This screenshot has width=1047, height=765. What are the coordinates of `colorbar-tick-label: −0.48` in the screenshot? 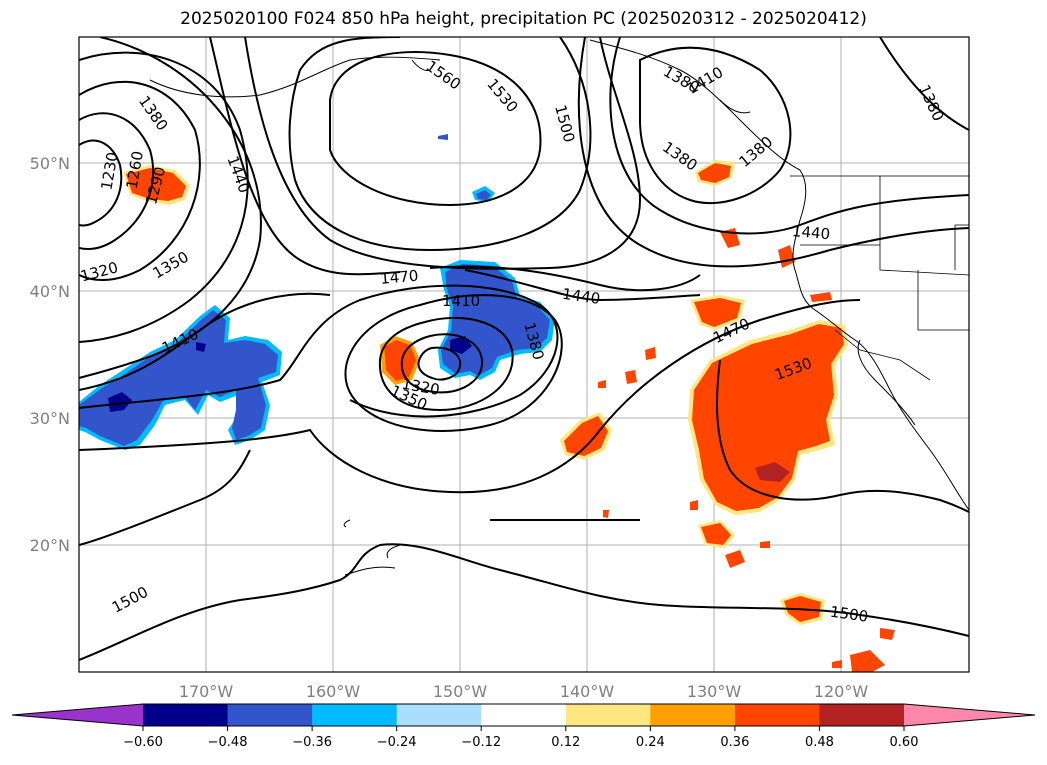 It's located at (228, 742).